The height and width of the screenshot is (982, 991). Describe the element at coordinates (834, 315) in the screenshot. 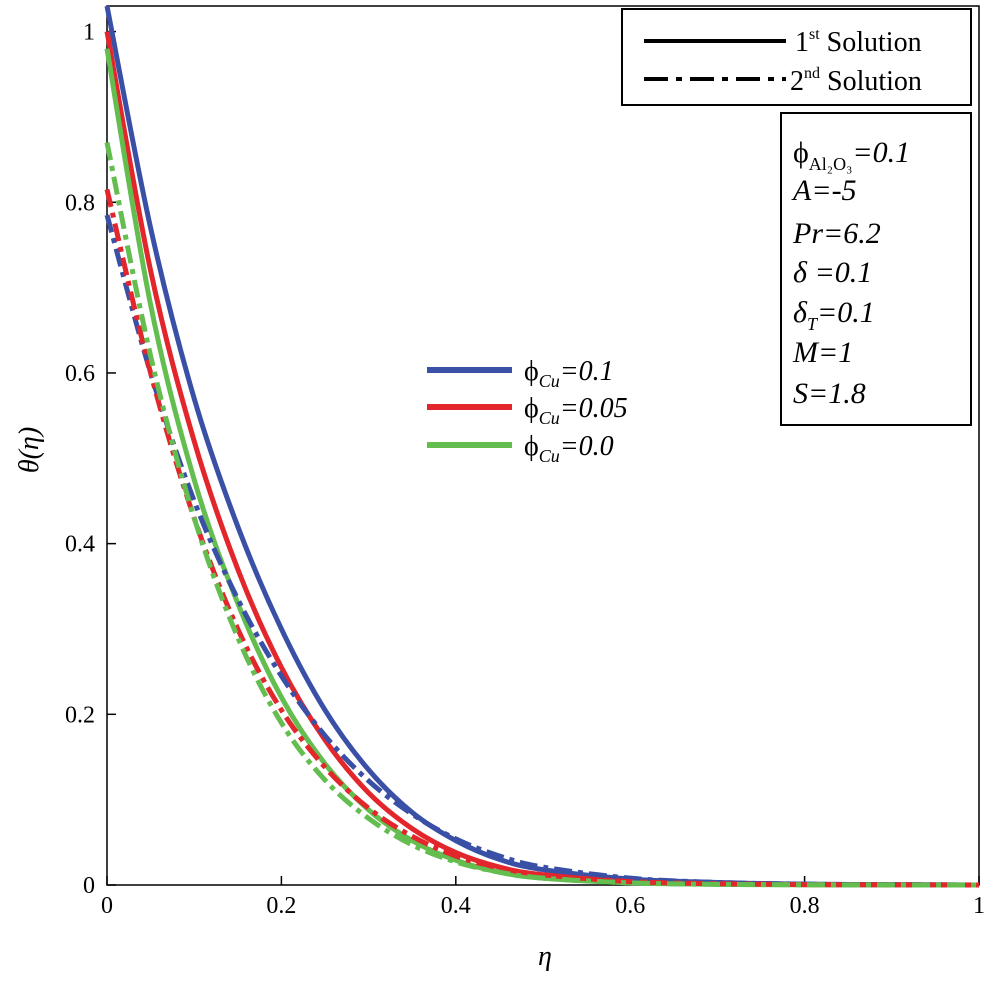

I see `param-delta-t: δT=0.1` at that location.